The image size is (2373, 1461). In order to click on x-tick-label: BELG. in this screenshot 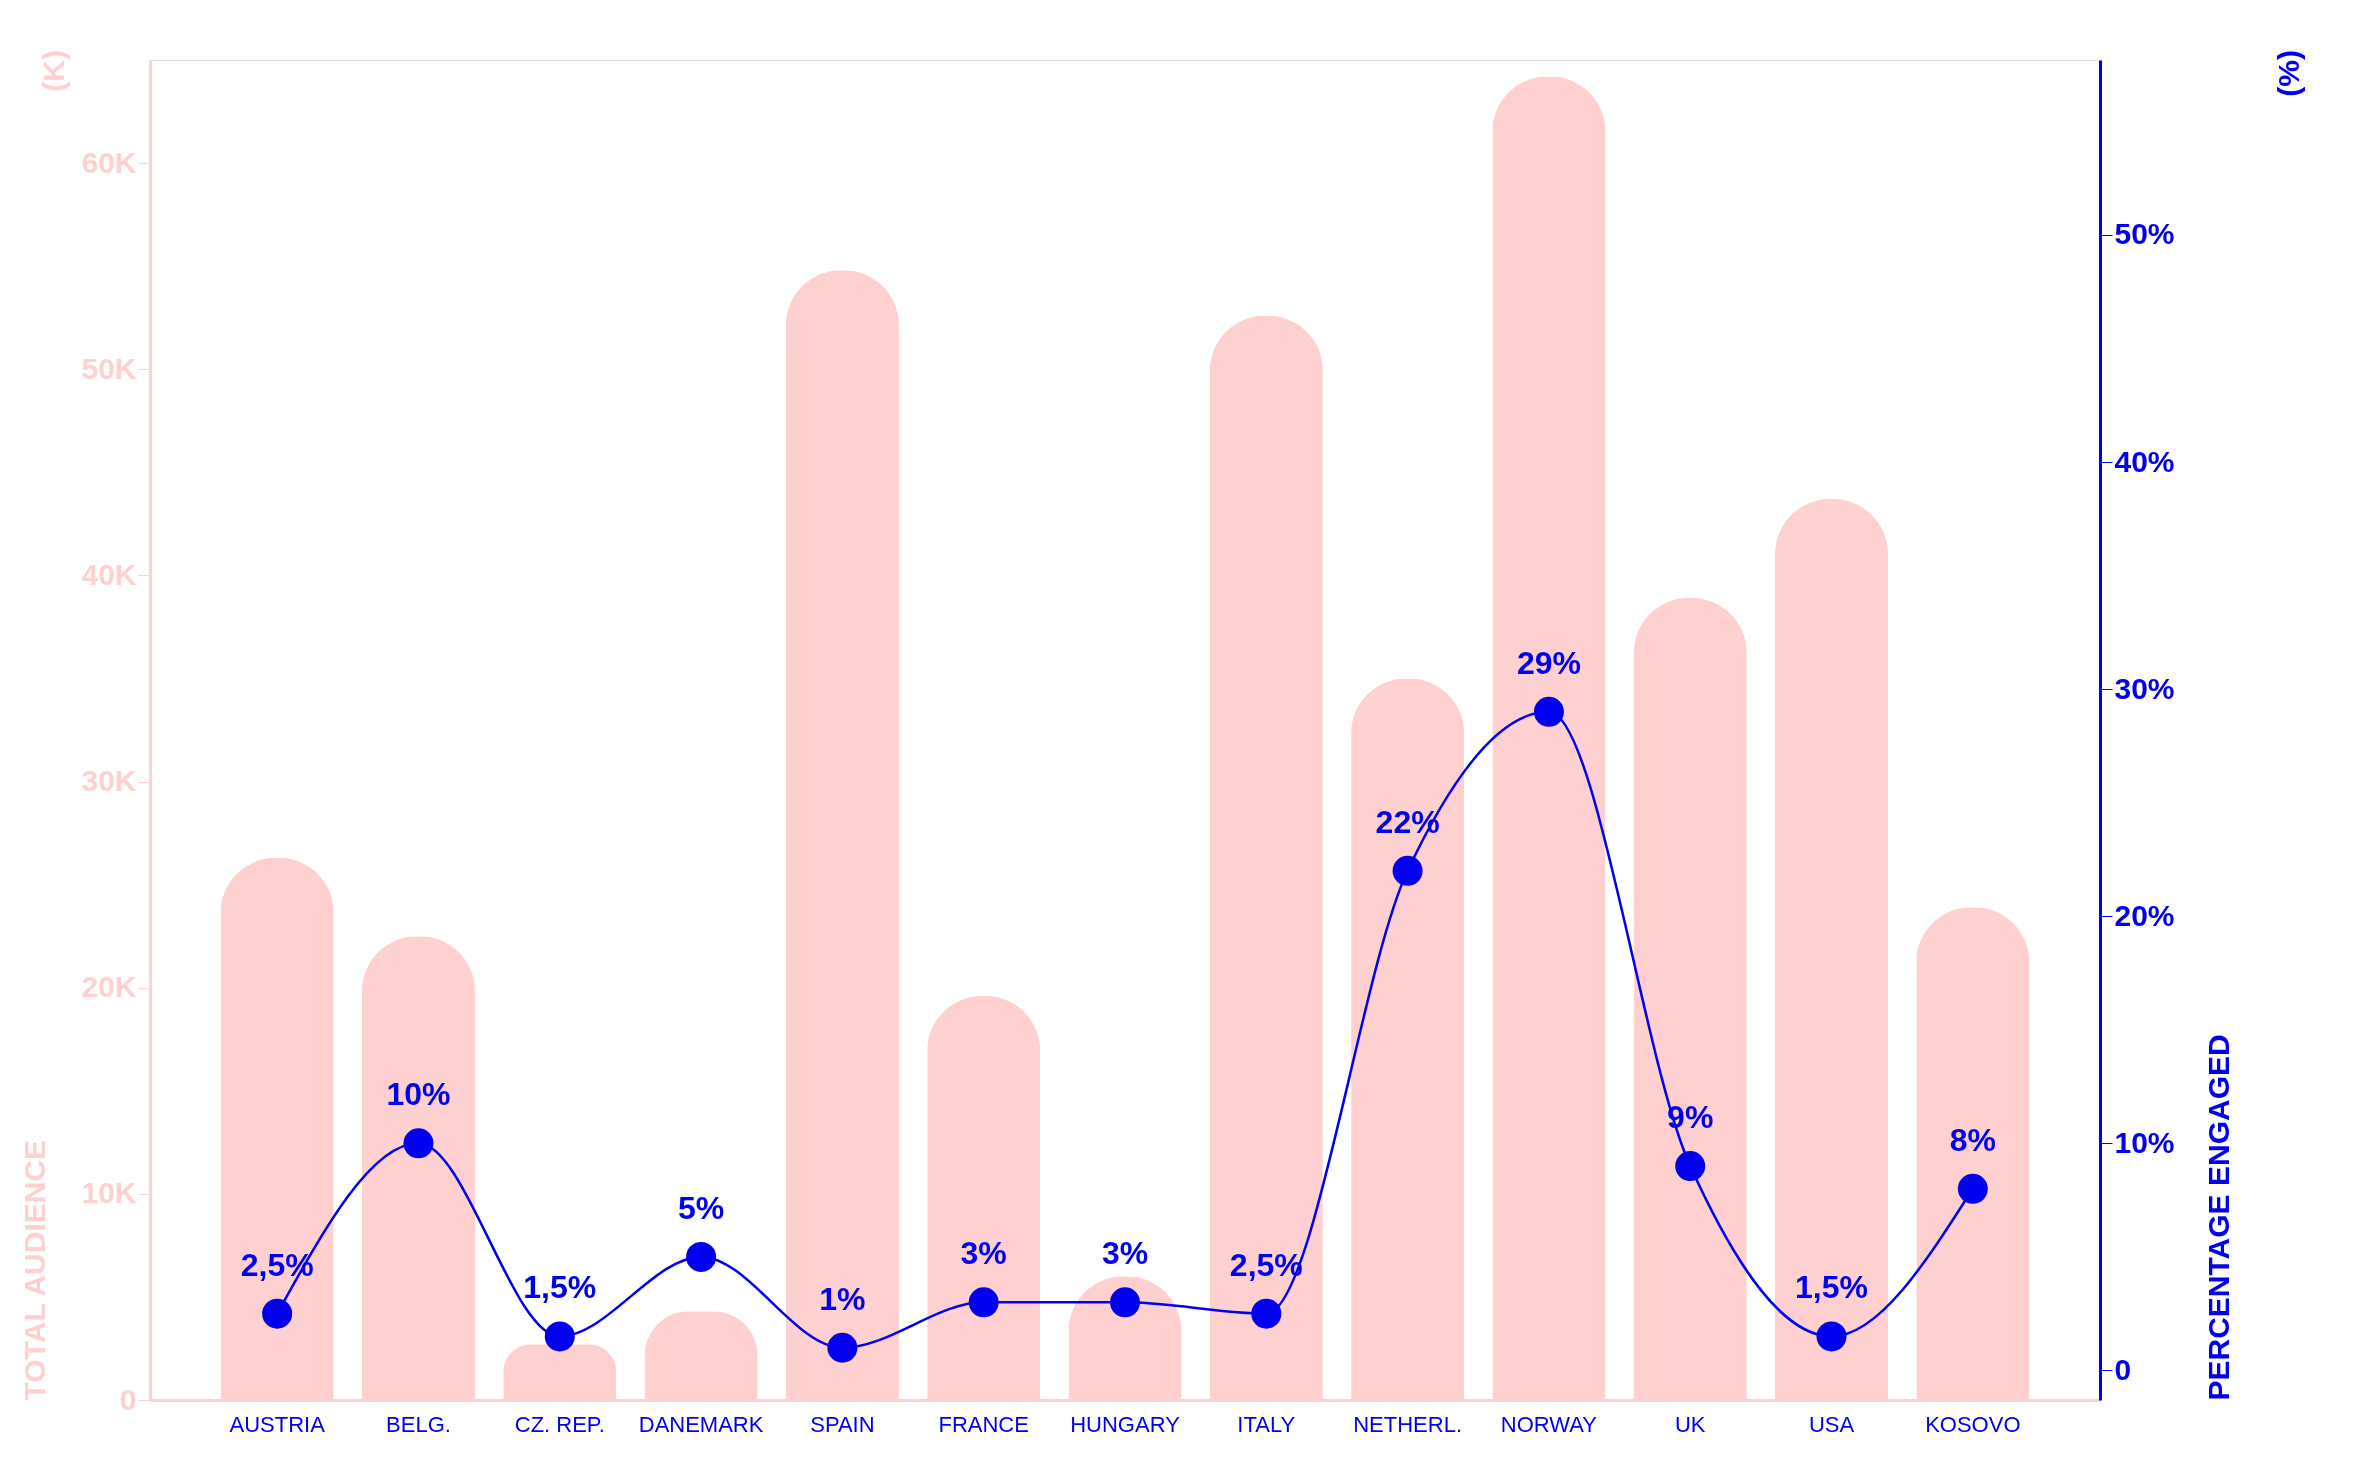, I will do `click(418, 1424)`.